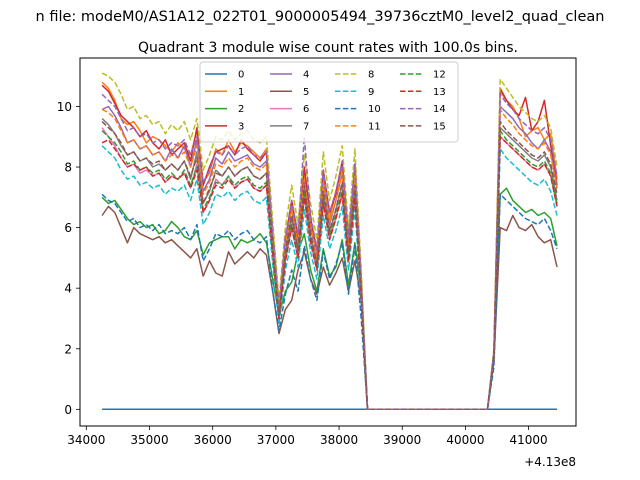  I want to click on x-tick-label: 41000, so click(529, 440).